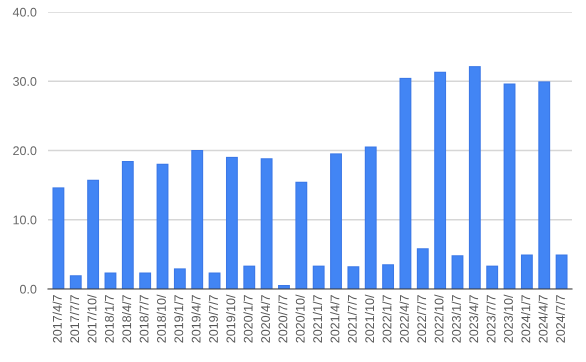  I want to click on x-tick-label: 2022/4/7, so click(404, 319).